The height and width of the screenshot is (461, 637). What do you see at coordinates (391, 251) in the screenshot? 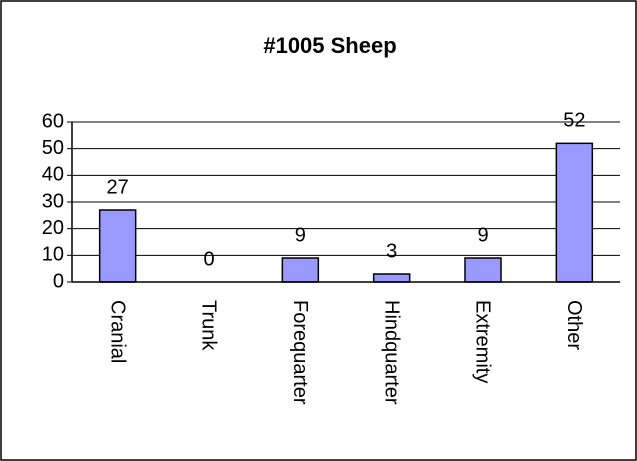
I see `data-label: 3` at bounding box center [391, 251].